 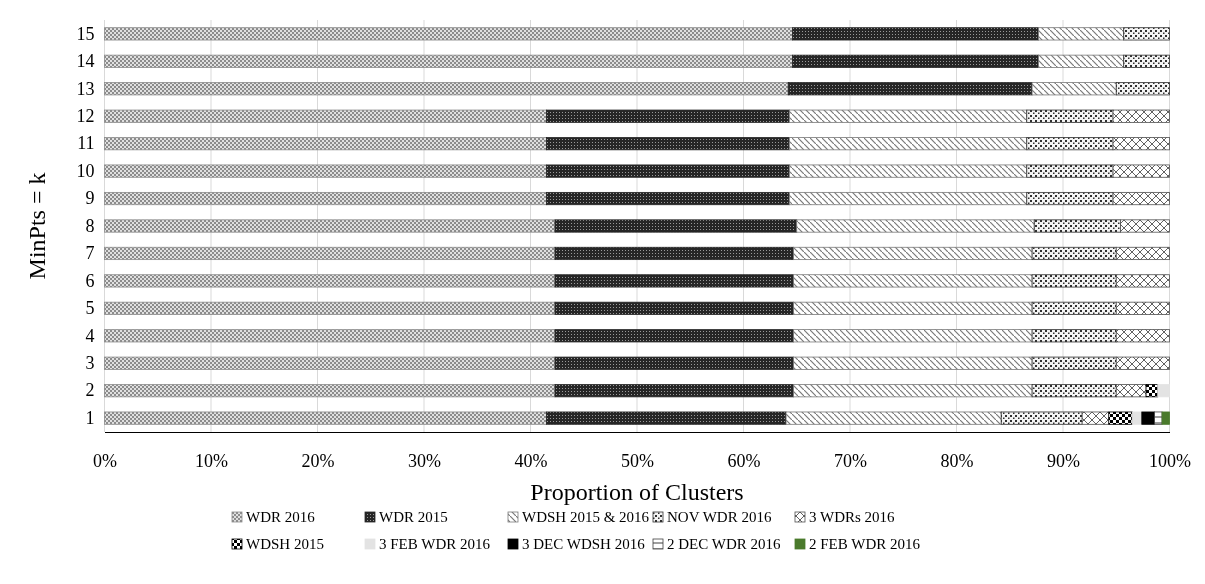 What do you see at coordinates (719, 517) in the screenshot?
I see `legend-label: NOV WDR 2016` at bounding box center [719, 517].